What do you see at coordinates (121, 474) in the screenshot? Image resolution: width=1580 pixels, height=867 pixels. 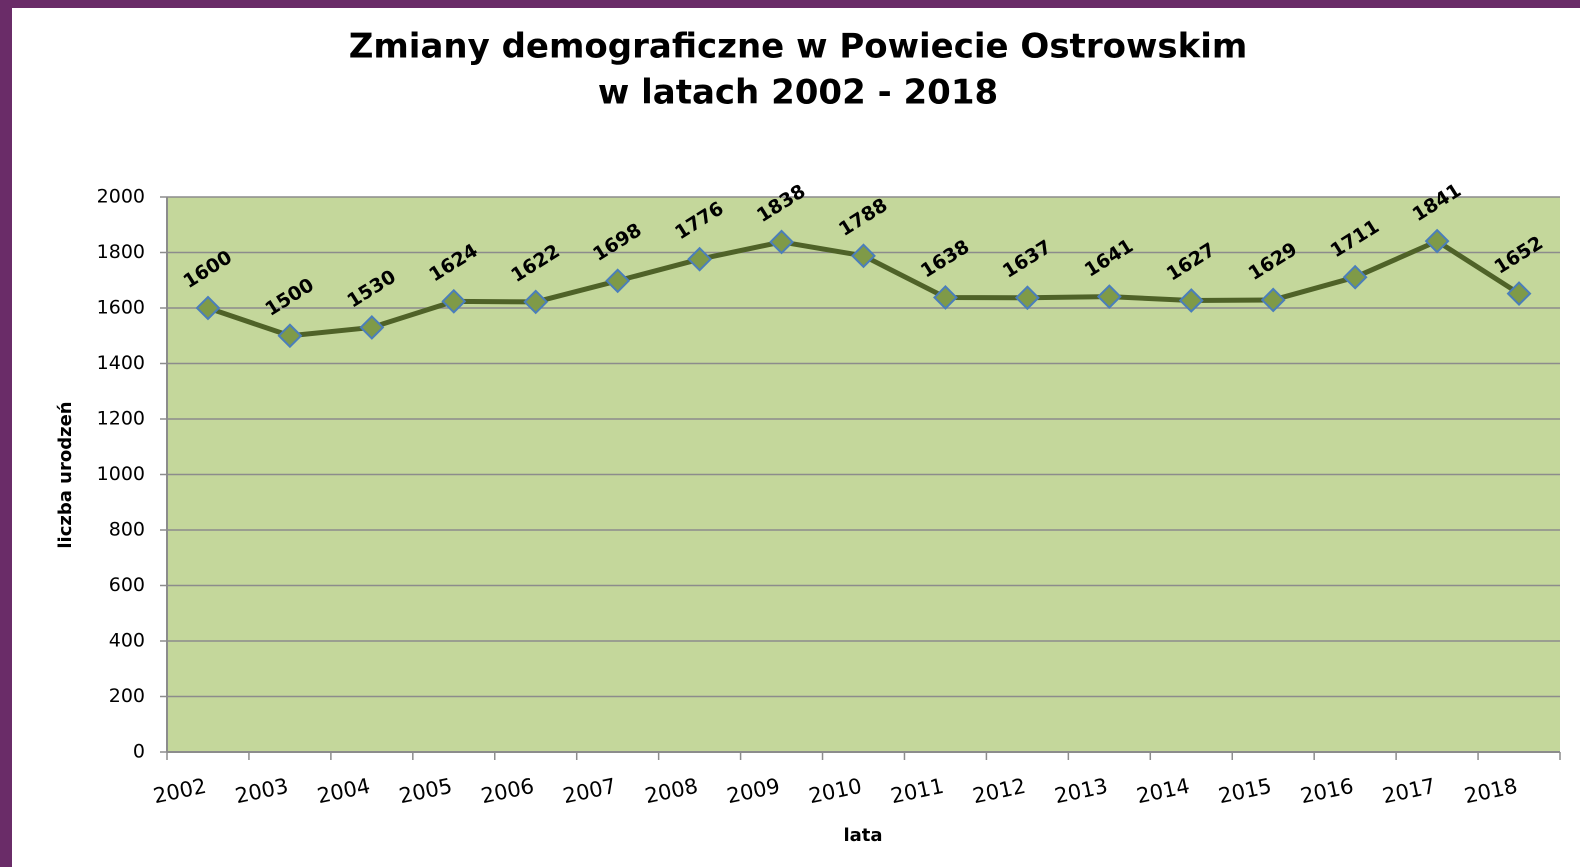 I see `y-tick-label: 1000` at bounding box center [121, 474].